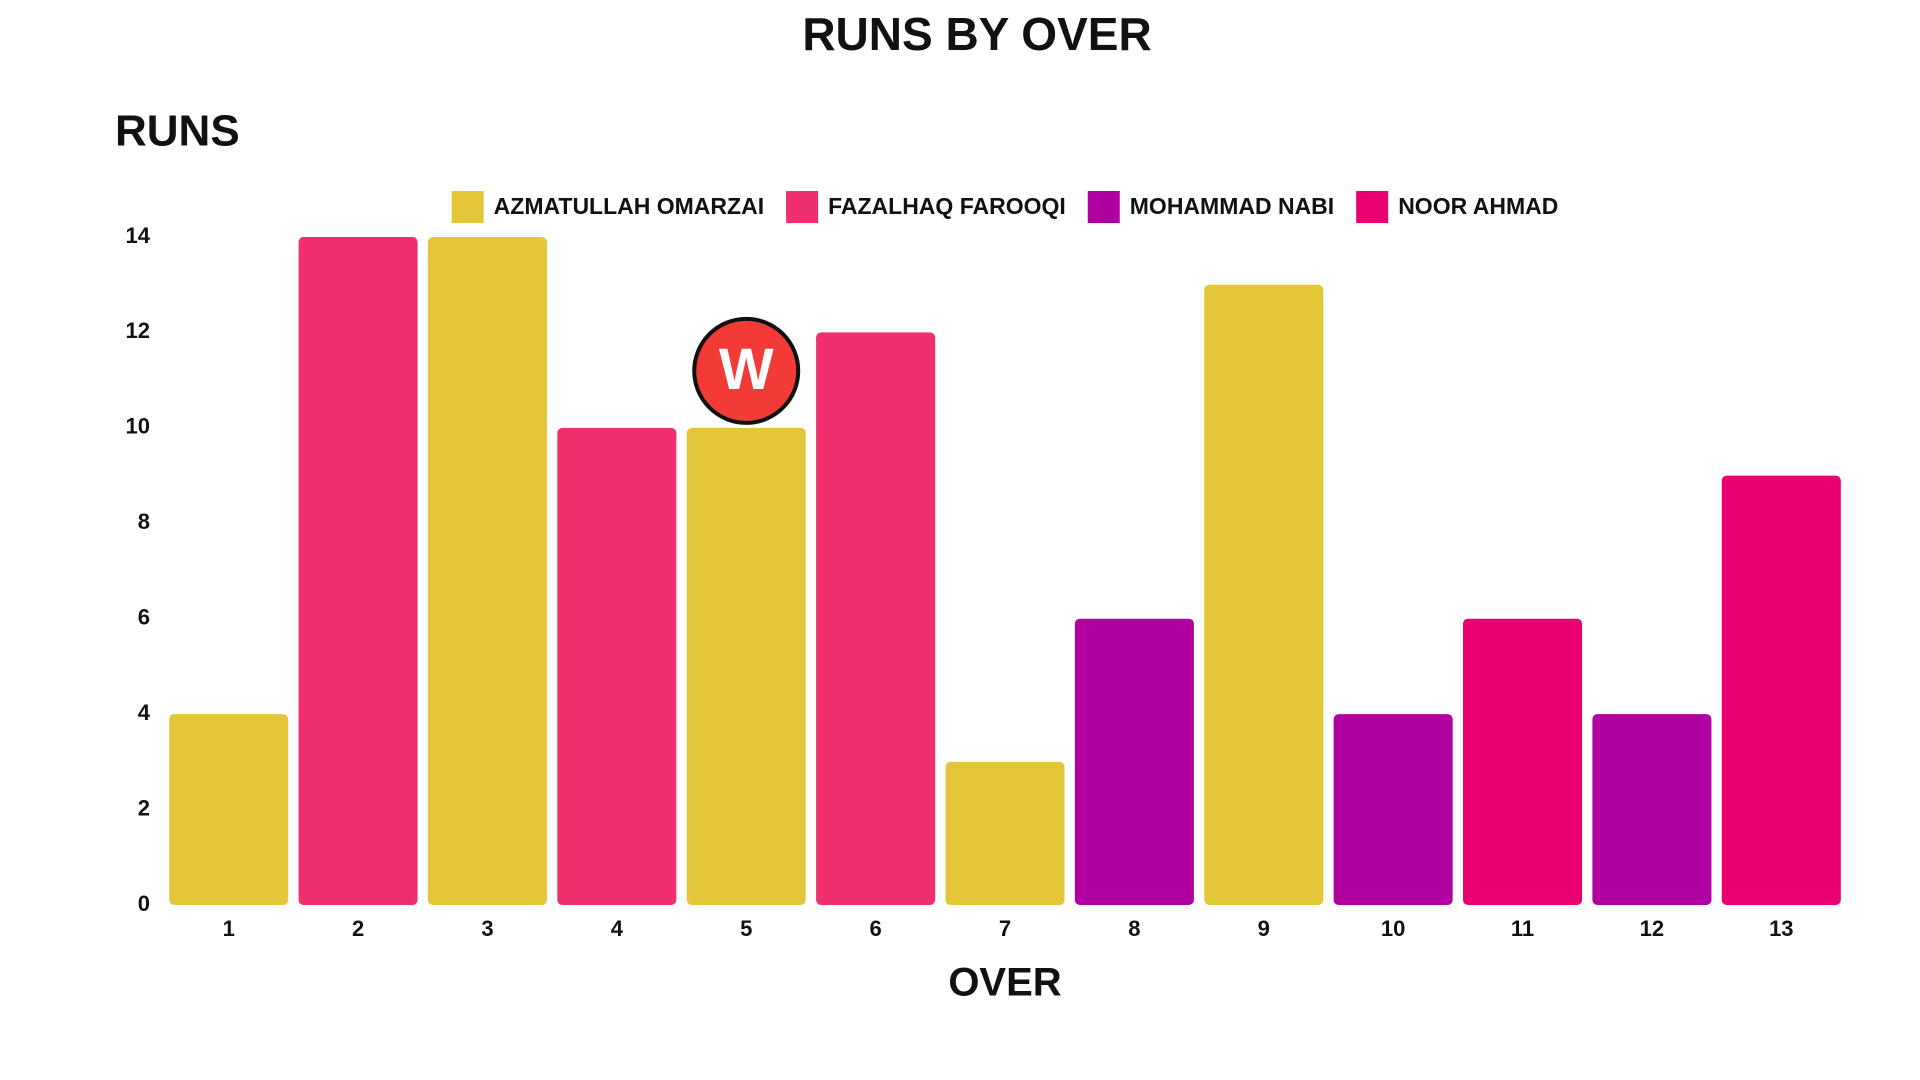 The image size is (1920, 1080). I want to click on x-tick-label: 8, so click(1134, 928).